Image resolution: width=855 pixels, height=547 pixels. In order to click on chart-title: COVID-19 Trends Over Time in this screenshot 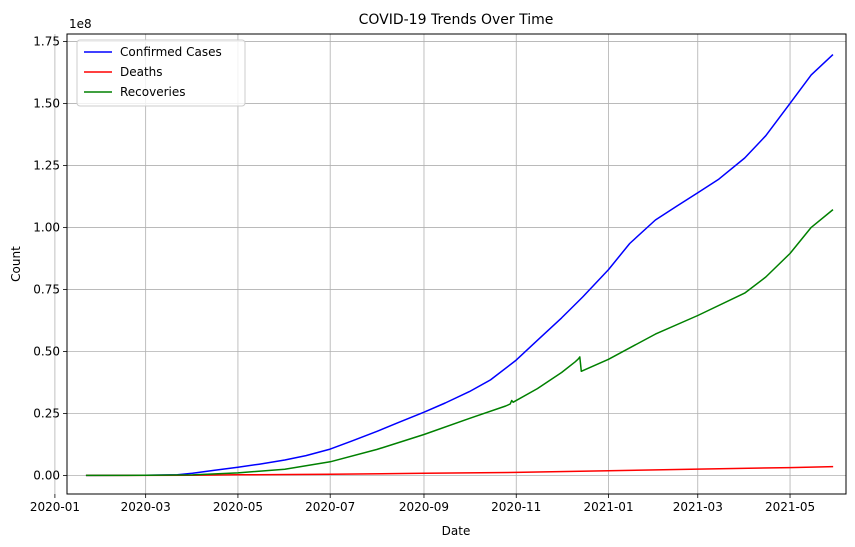, I will do `click(456, 20)`.